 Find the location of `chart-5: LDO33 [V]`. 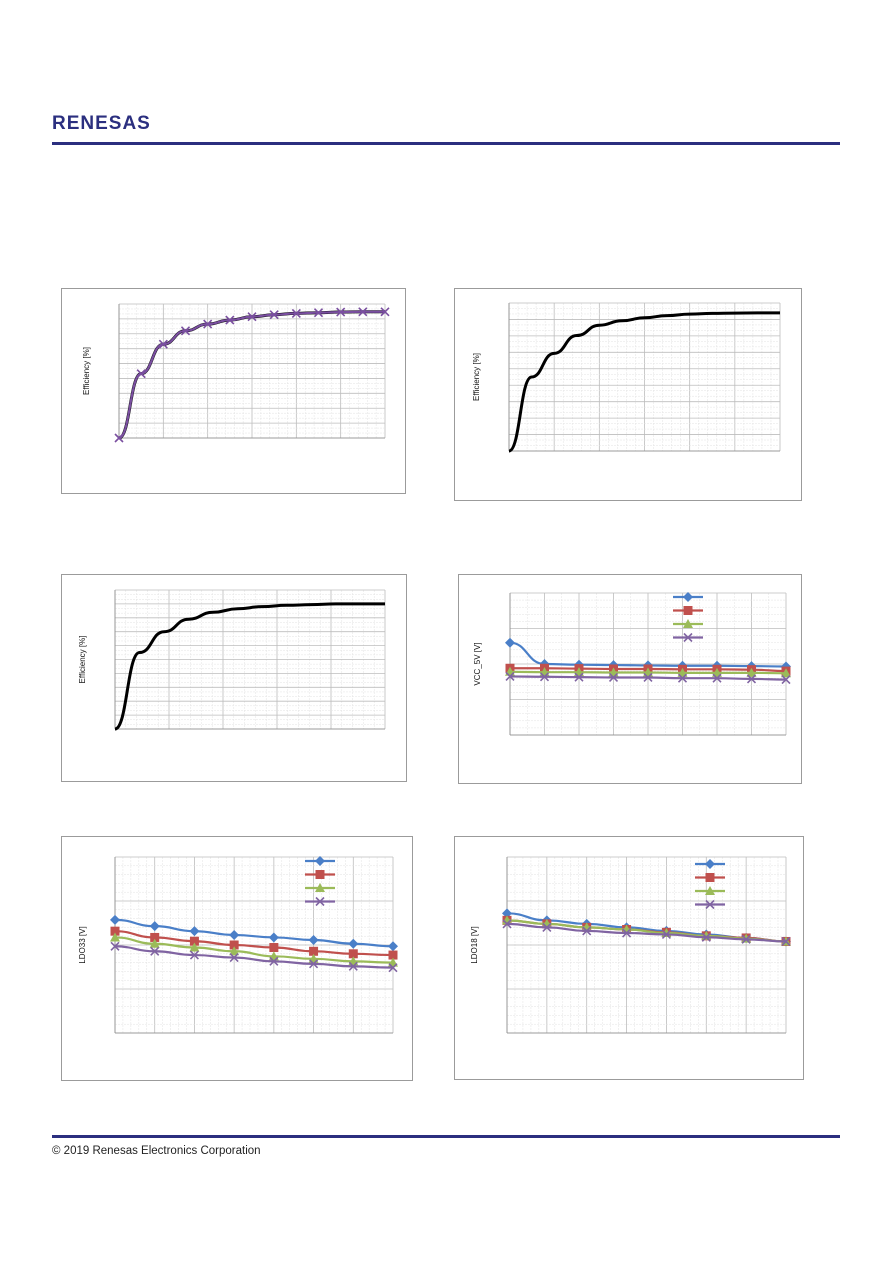

chart-5: LDO33 [V] is located at coordinates (238, 945).